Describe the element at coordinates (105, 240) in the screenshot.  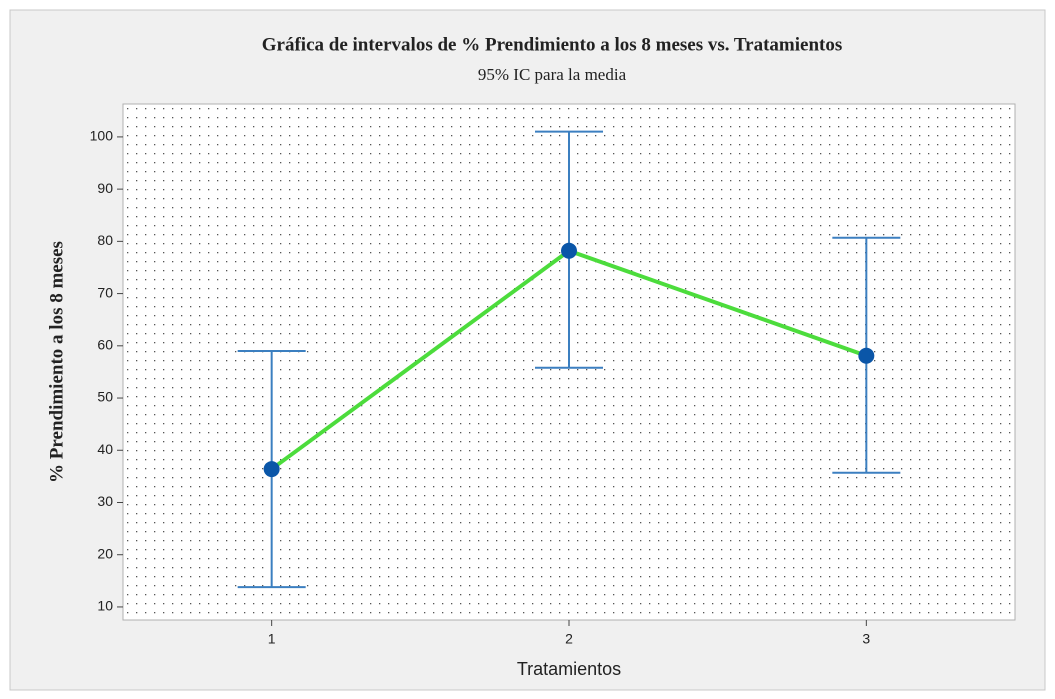
I see `y-tick-label: 80` at that location.